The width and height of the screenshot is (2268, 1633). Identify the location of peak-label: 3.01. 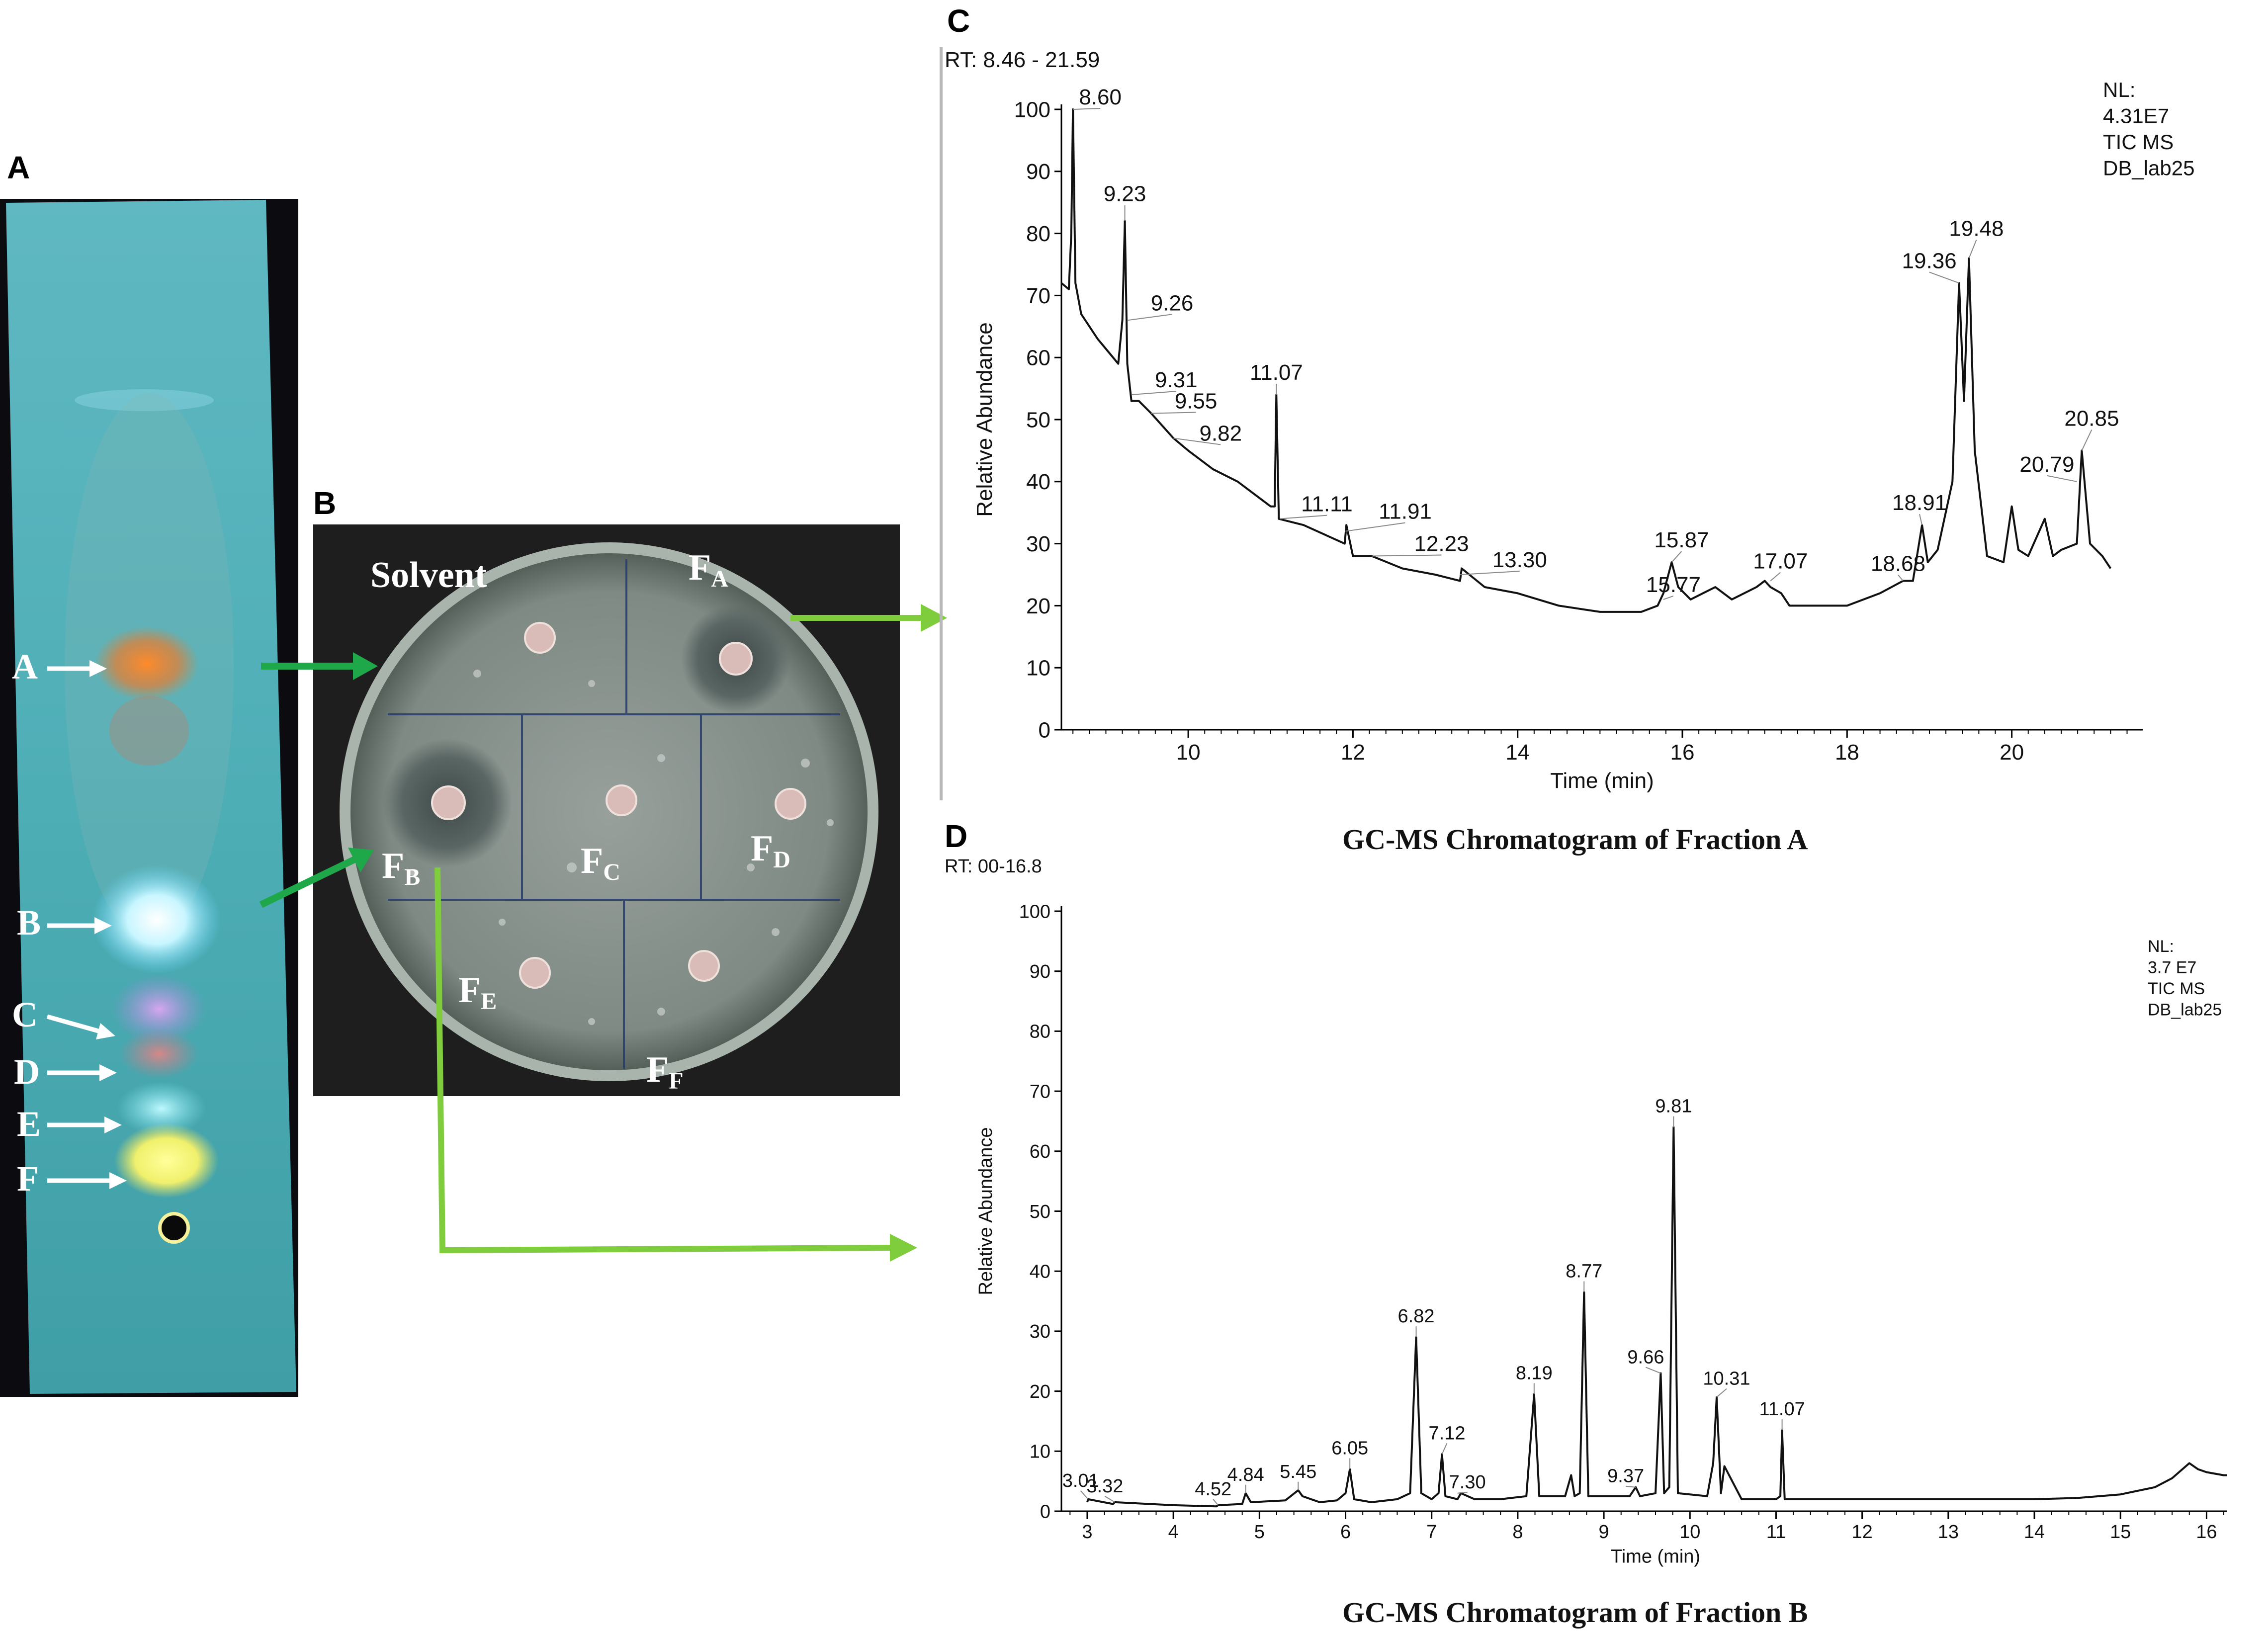
(1080, 1480).